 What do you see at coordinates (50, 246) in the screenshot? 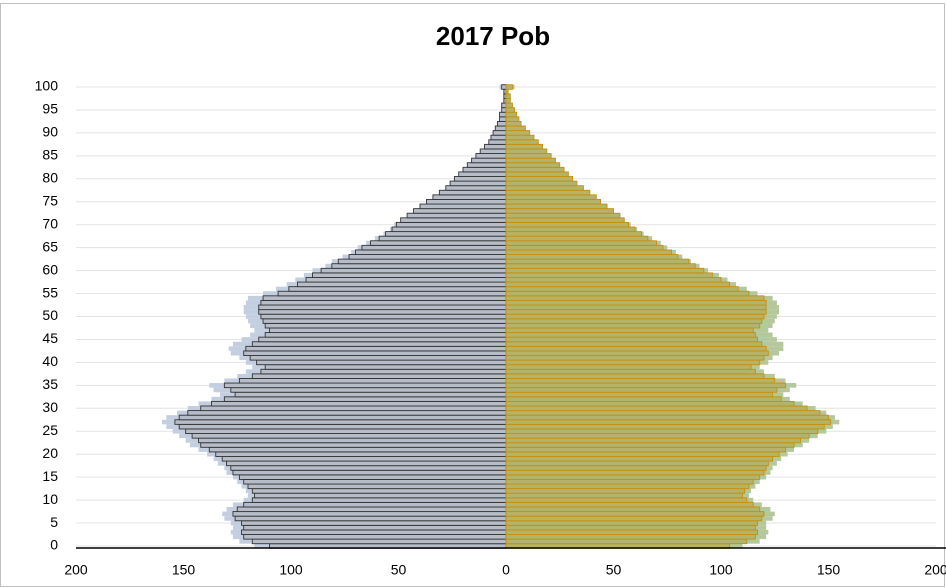
I see `y-tick-label: 65` at bounding box center [50, 246].